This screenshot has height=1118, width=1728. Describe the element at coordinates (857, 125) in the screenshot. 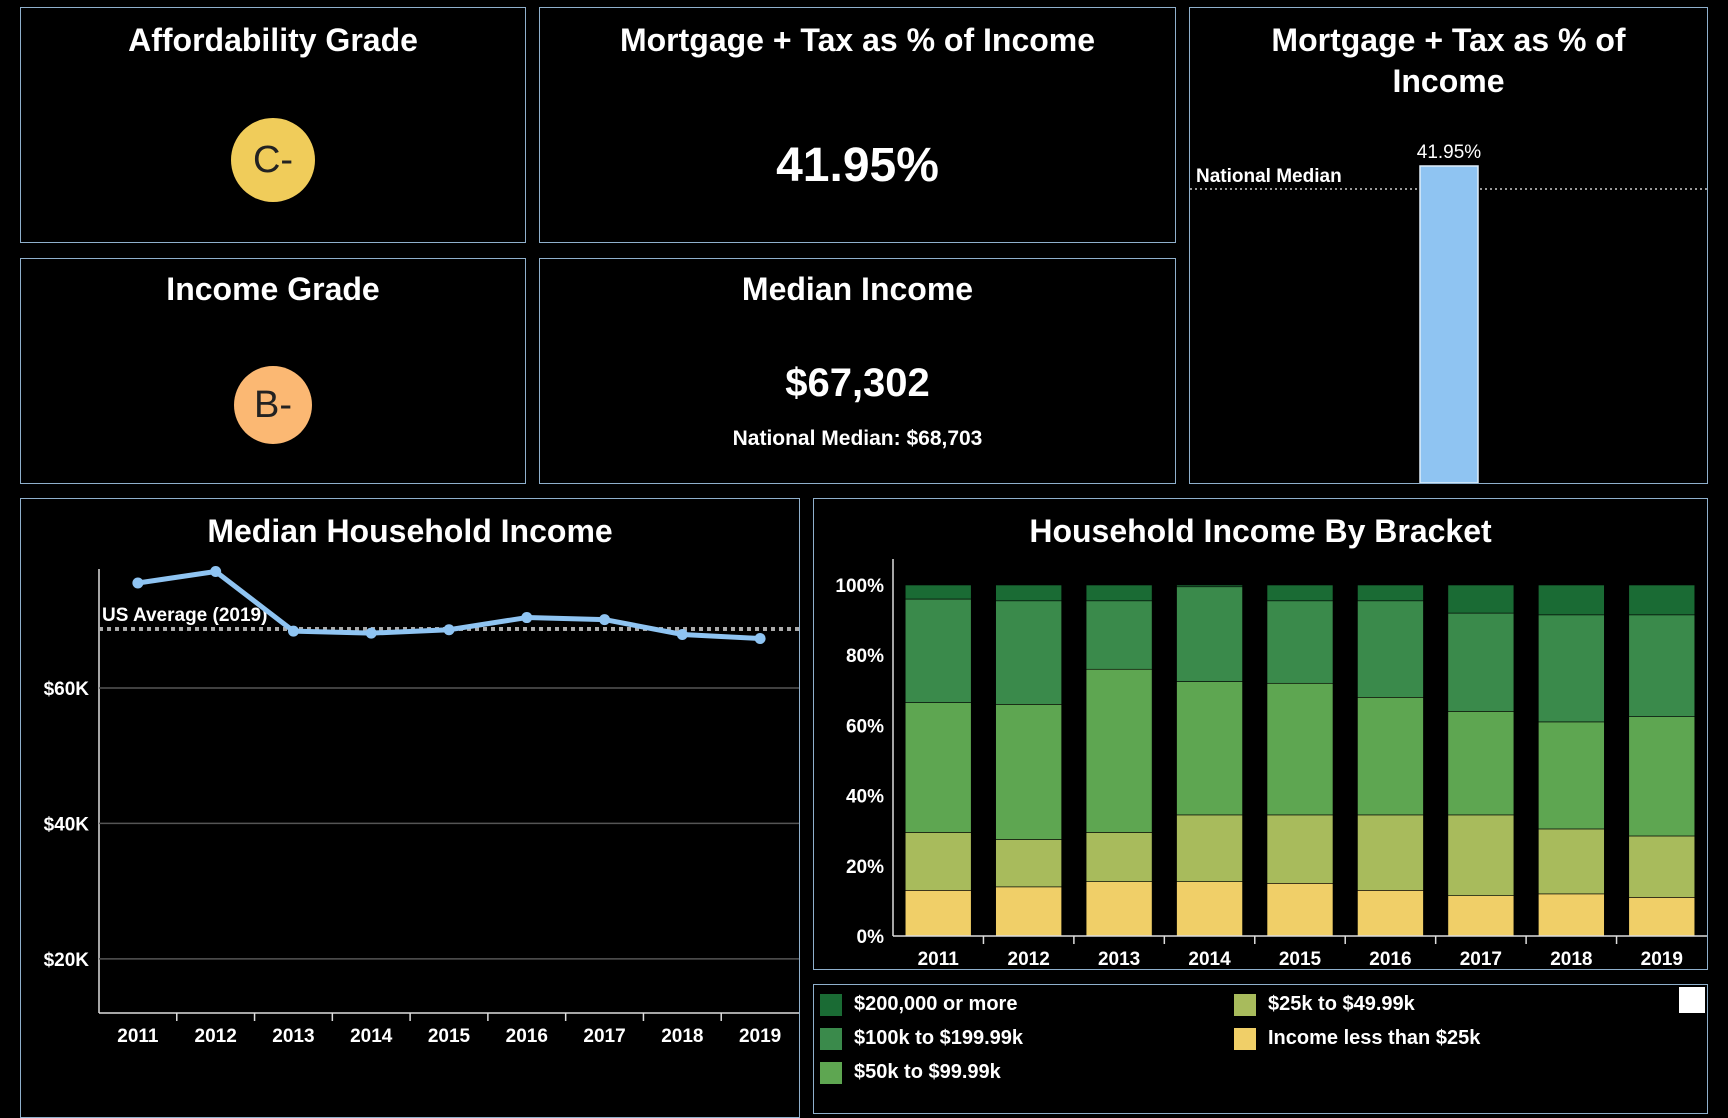

I see `mortgage-pct-panel: Mortgage + Tax as % of Income 41.95%` at that location.